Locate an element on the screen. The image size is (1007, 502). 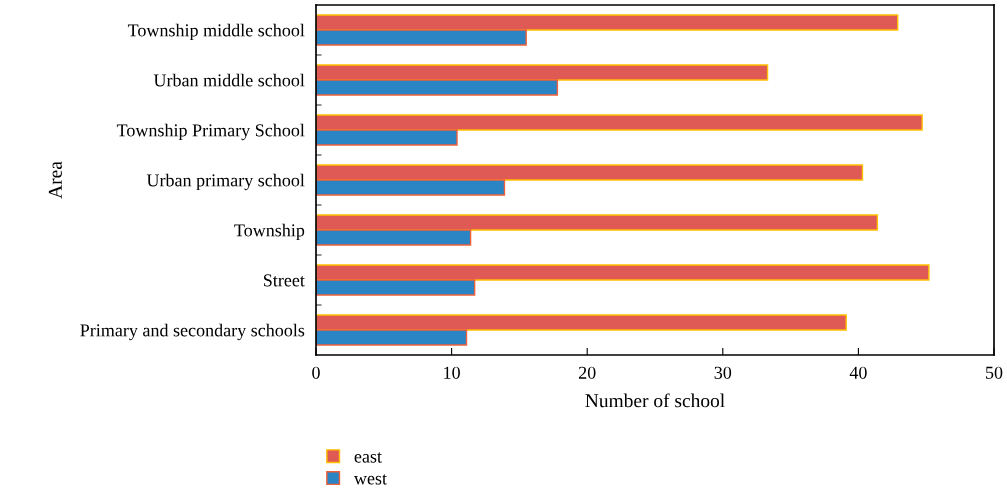
legend-label: east is located at coordinates (368, 457).